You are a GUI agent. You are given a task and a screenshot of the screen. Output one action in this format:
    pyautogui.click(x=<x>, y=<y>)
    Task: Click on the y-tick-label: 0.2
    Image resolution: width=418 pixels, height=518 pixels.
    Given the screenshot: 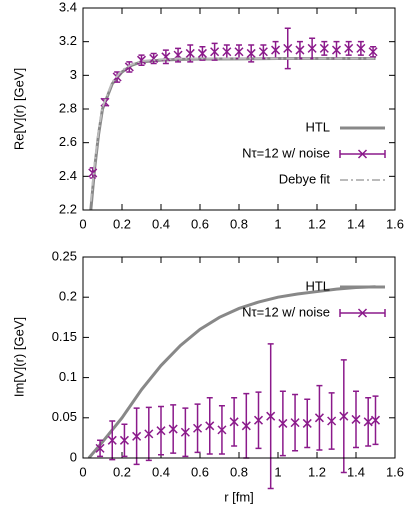 What is the action you would take?
    pyautogui.click(x=68, y=296)
    